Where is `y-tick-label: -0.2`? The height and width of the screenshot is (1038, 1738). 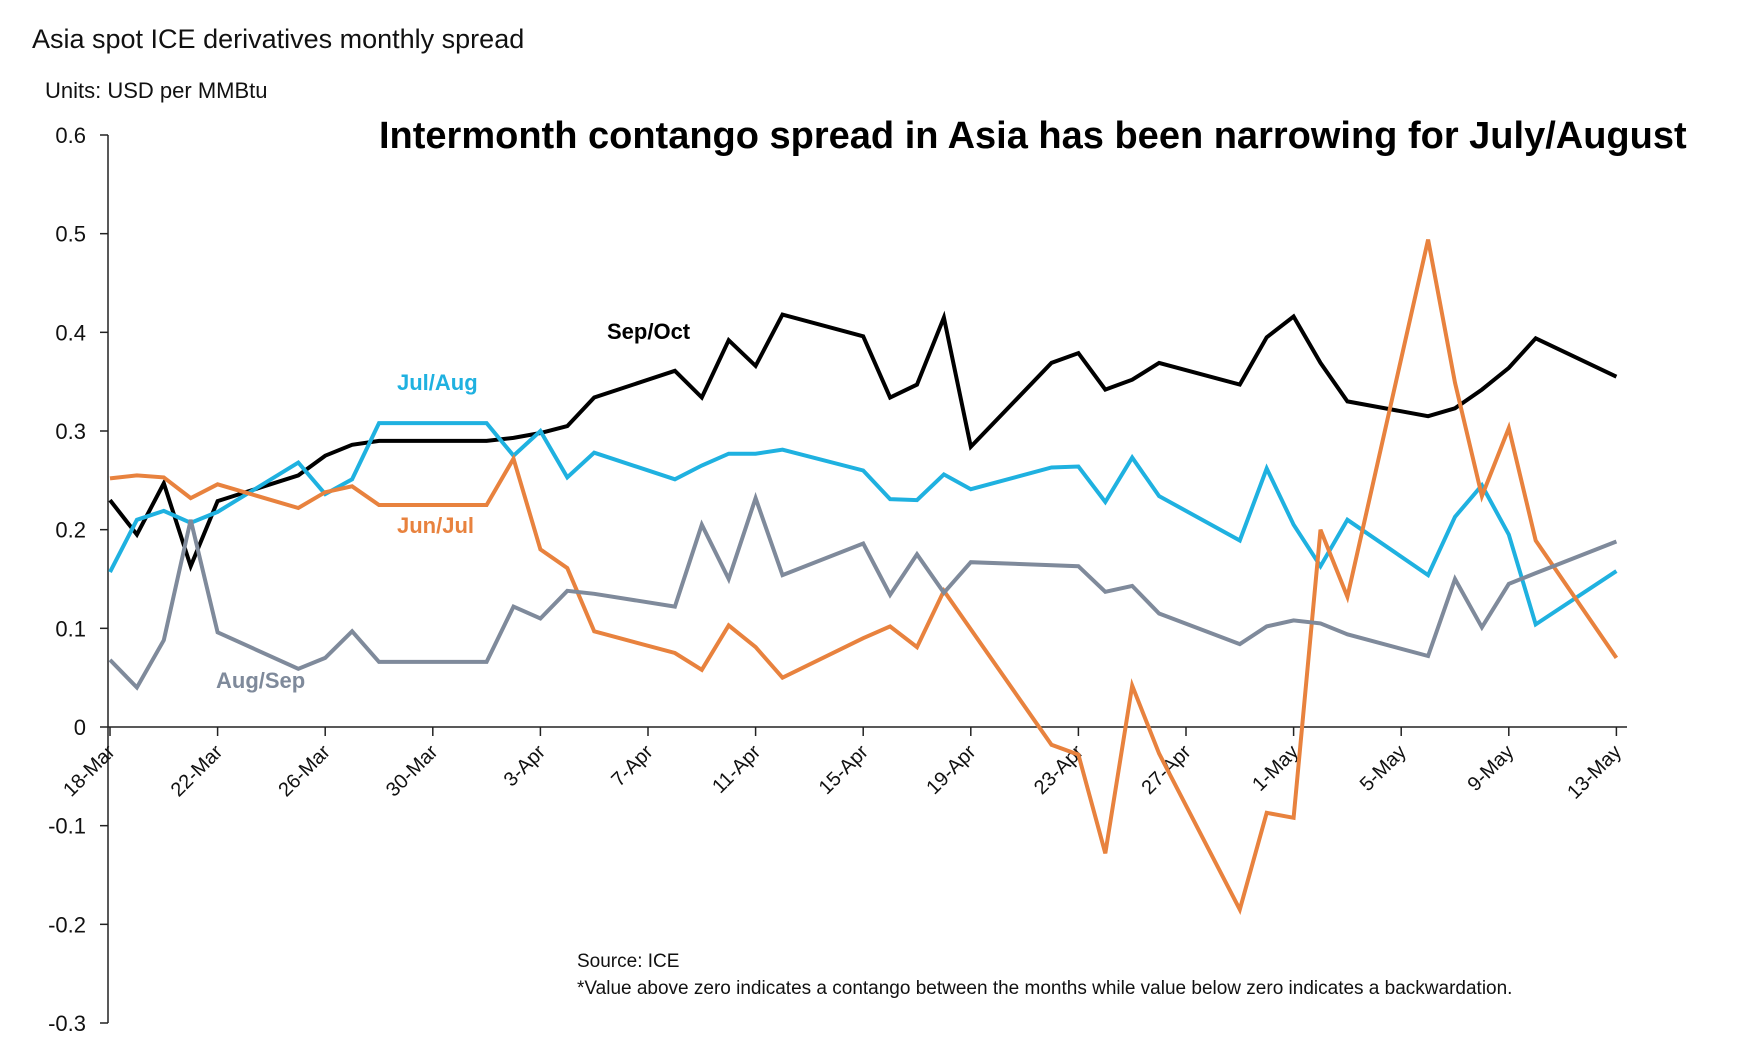
y-tick-label: -0.2 is located at coordinates (67, 924).